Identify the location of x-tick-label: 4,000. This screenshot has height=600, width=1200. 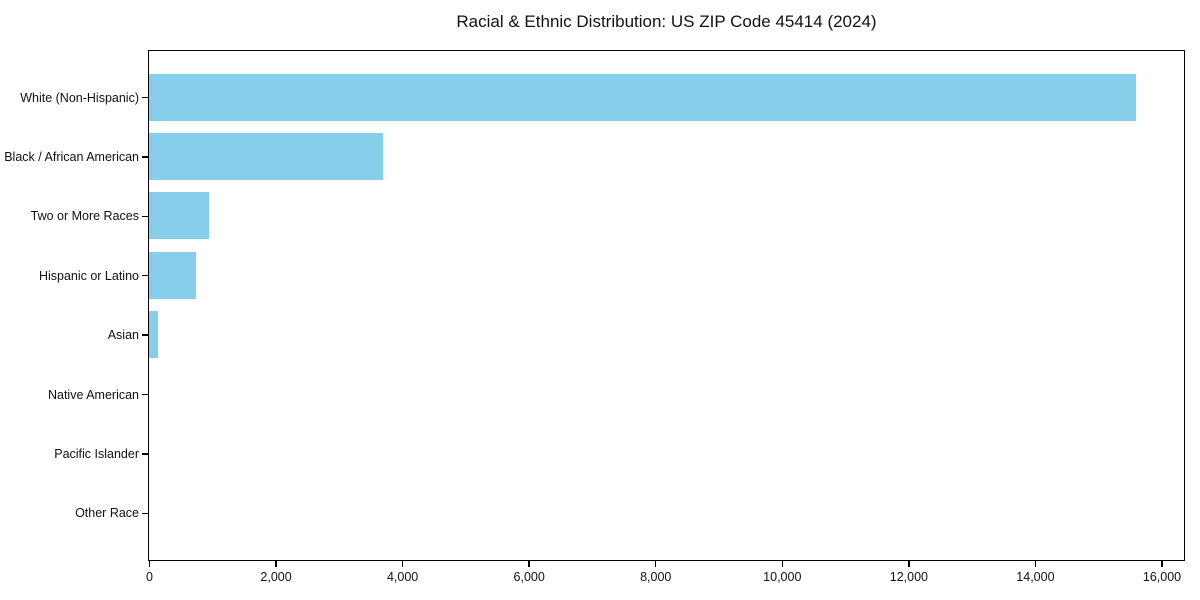
(402, 576).